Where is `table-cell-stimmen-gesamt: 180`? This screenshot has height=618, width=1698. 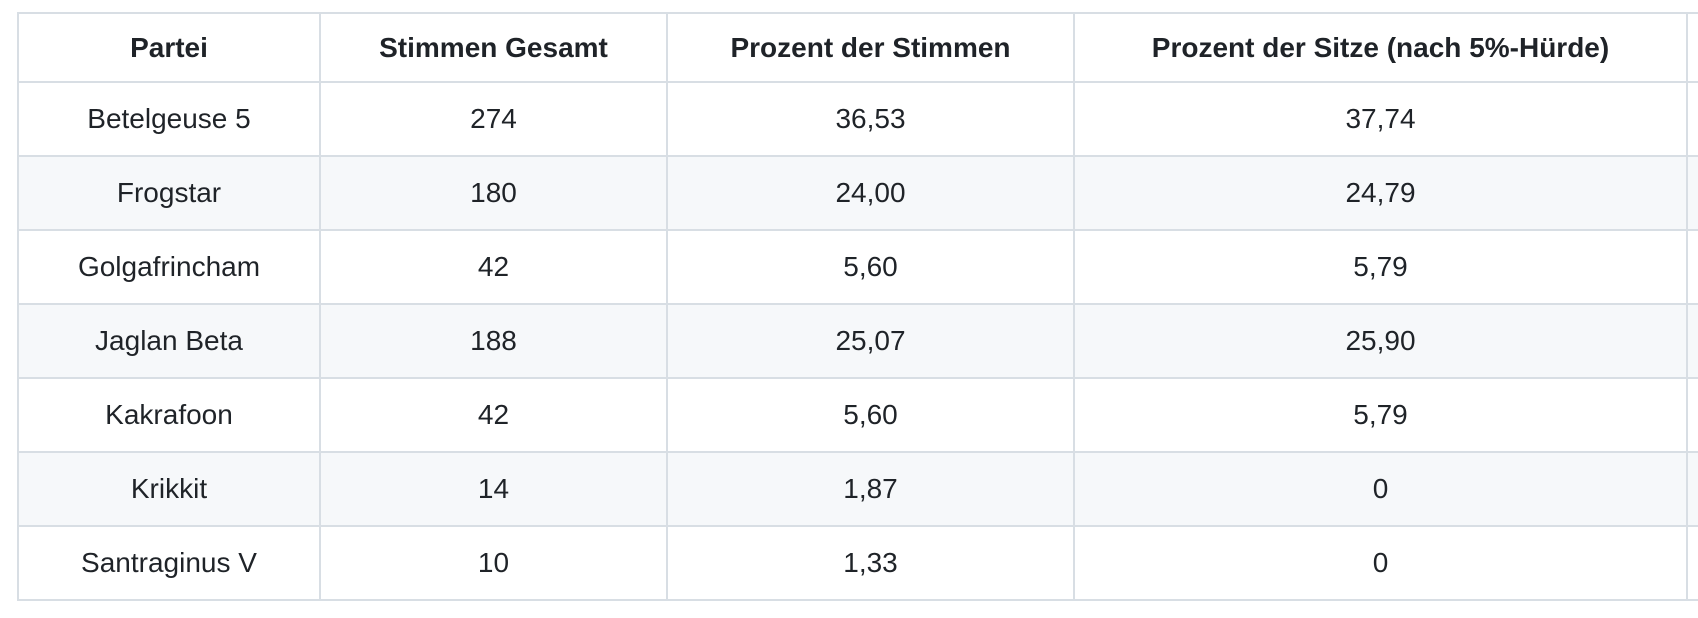
table-cell-stimmen-gesamt: 180 is located at coordinates (493, 193).